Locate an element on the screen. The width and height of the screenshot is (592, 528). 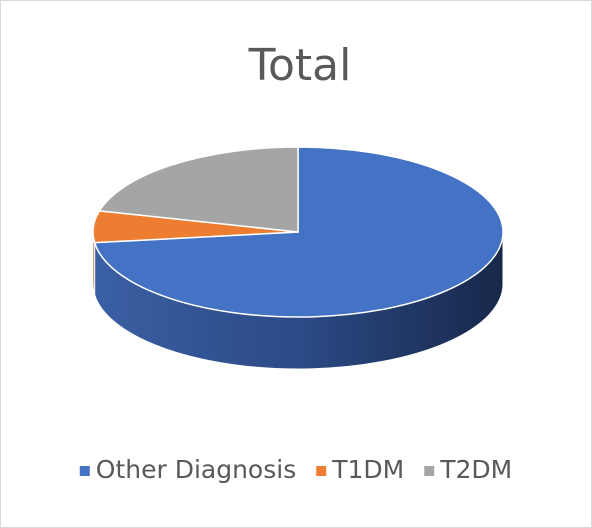
chart-title: Total is located at coordinates (300, 65).